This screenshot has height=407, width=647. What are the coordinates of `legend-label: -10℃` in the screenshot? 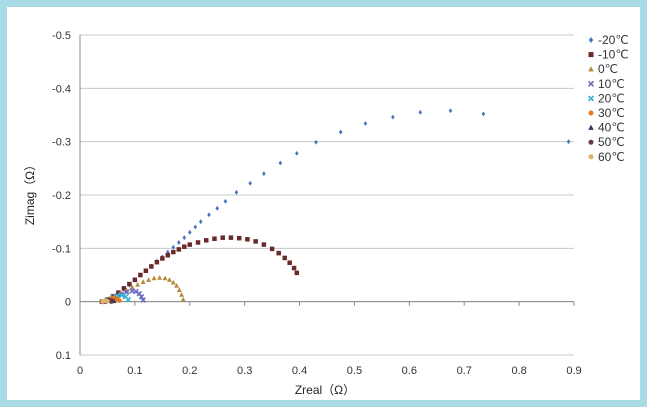 It's located at (613, 55).